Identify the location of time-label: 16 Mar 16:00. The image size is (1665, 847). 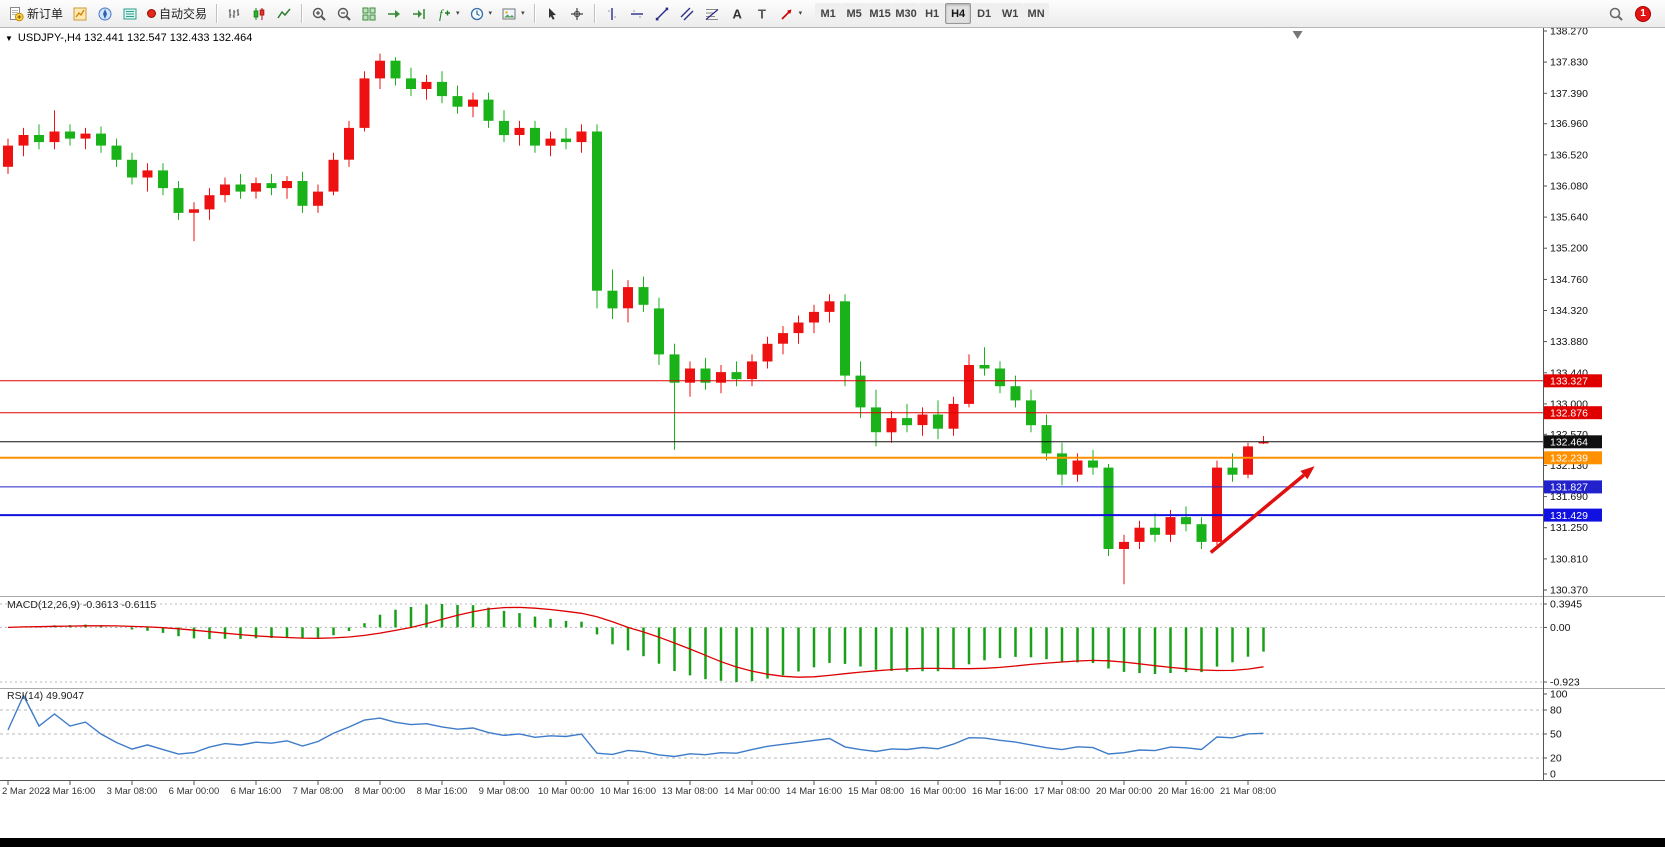
(1000, 791).